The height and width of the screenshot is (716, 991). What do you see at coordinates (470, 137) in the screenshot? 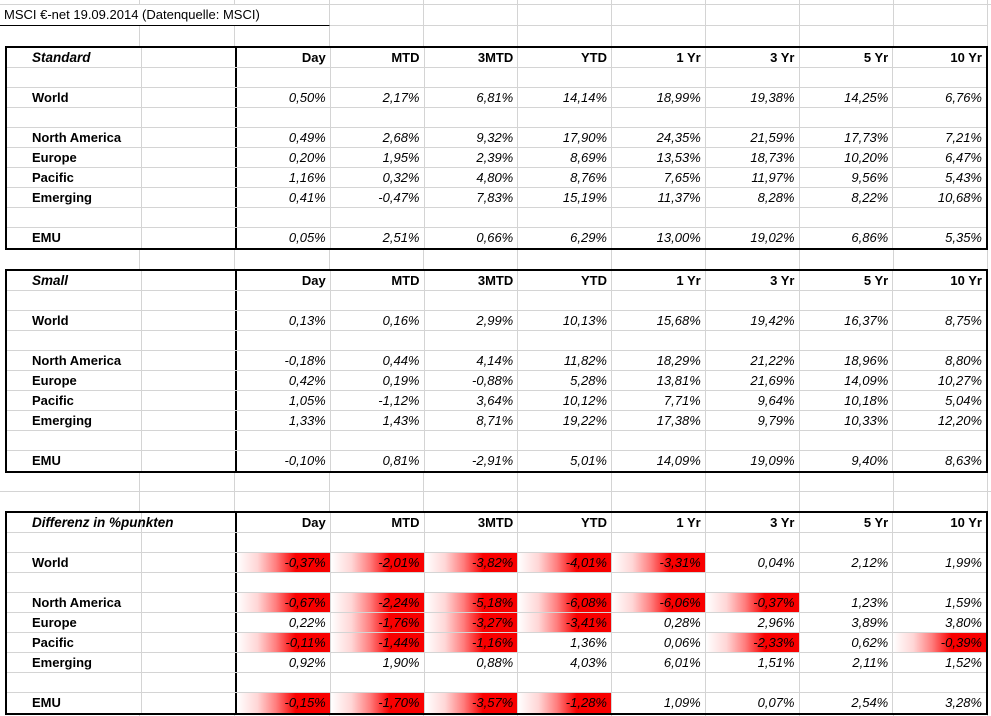
I see `cell-north-america-3mtd: 9,32%` at bounding box center [470, 137].